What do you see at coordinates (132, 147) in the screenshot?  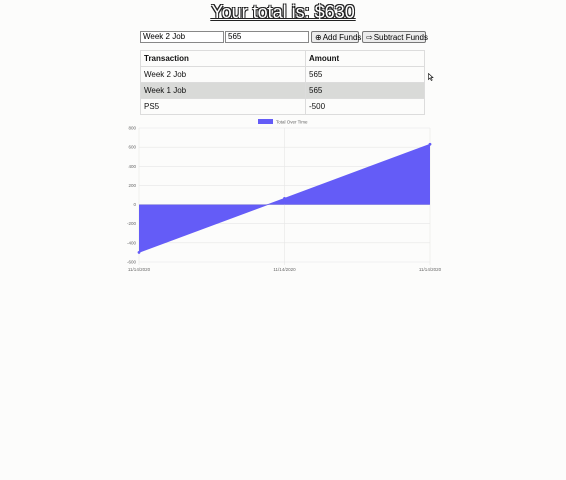 I see `y-tick-label: 600` at bounding box center [132, 147].